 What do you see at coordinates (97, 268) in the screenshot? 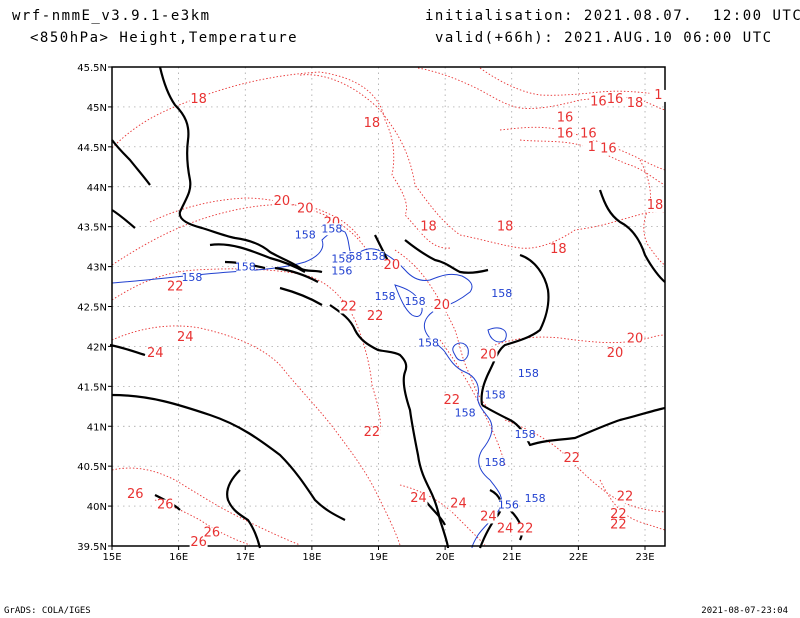
I see `lat-tick-label: 43N` at bounding box center [97, 268].